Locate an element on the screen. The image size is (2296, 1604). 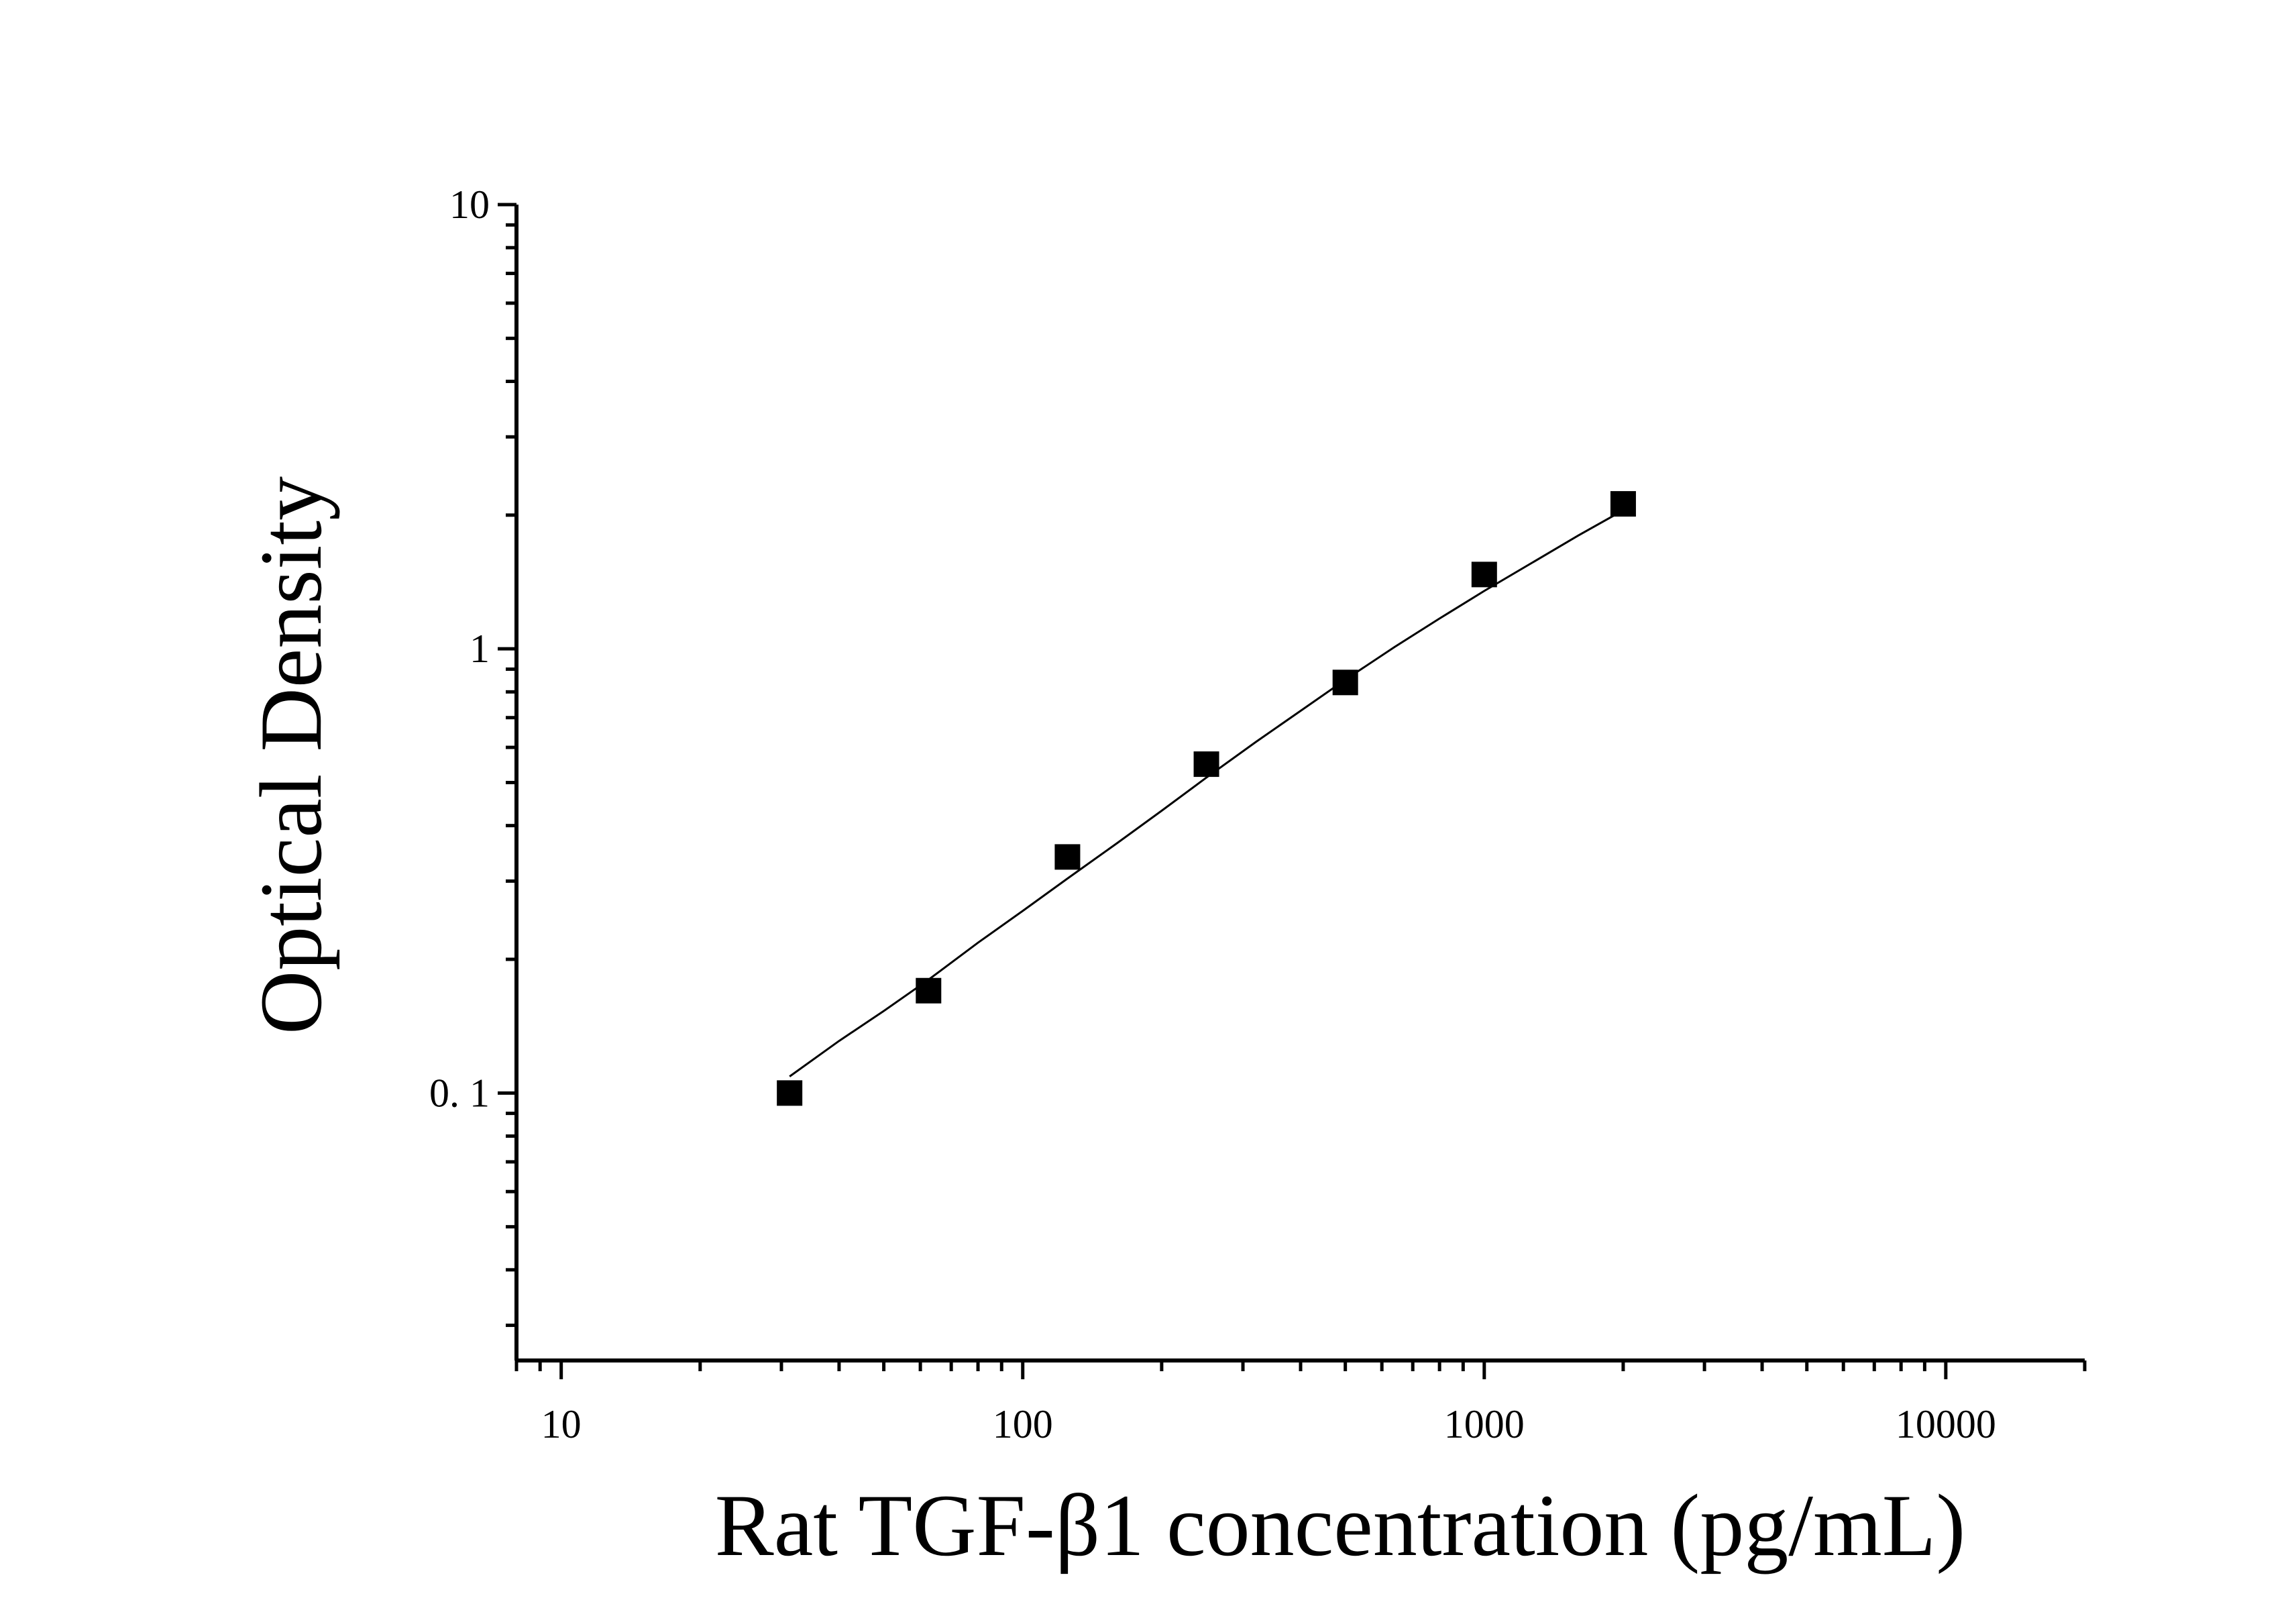
y-tick-label: 10 is located at coordinates (470, 204).